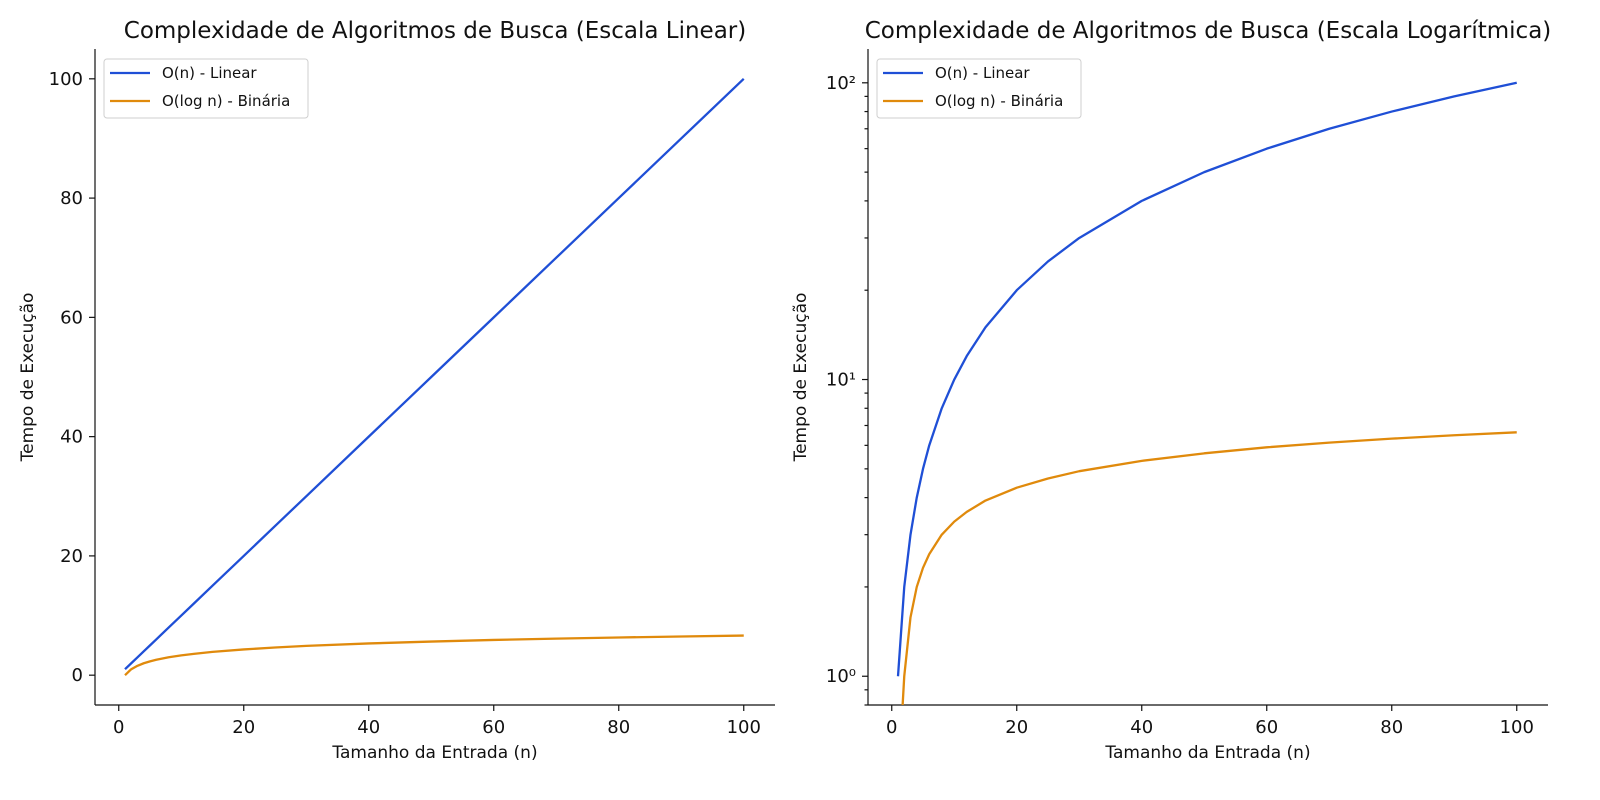 The height and width of the screenshot is (800, 1600). Describe the element at coordinates (841, 380) in the screenshot. I see `chart-2-y-tick-label: 10¹` at that location.